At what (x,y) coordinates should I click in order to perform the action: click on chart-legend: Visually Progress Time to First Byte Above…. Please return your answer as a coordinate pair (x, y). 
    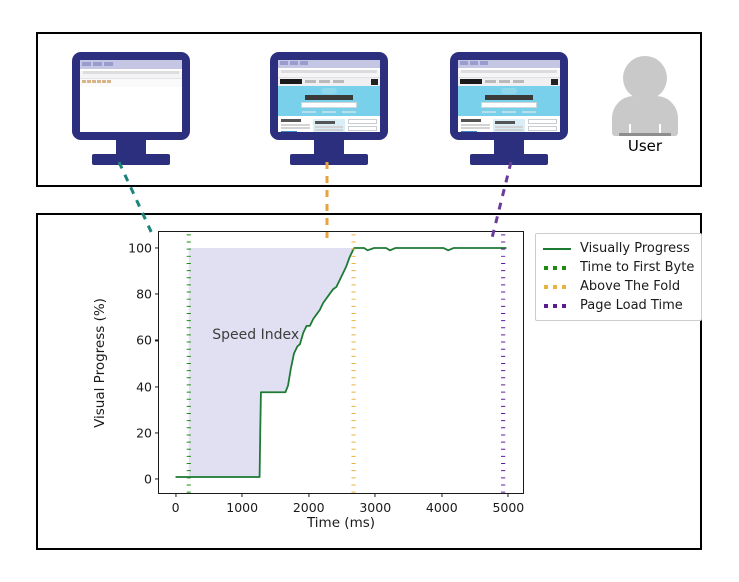
    Looking at the image, I should click on (619, 277).